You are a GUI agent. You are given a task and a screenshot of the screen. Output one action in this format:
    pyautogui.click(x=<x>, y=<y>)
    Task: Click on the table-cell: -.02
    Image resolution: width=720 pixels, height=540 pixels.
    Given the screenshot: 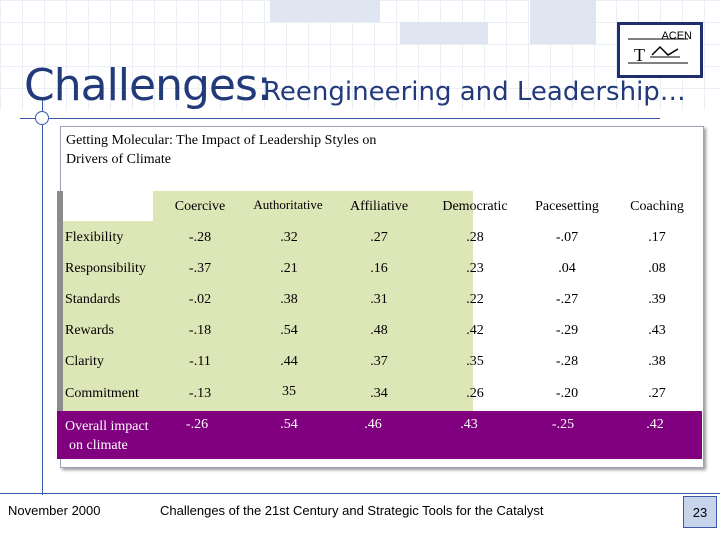 What is the action you would take?
    pyautogui.click(x=200, y=299)
    